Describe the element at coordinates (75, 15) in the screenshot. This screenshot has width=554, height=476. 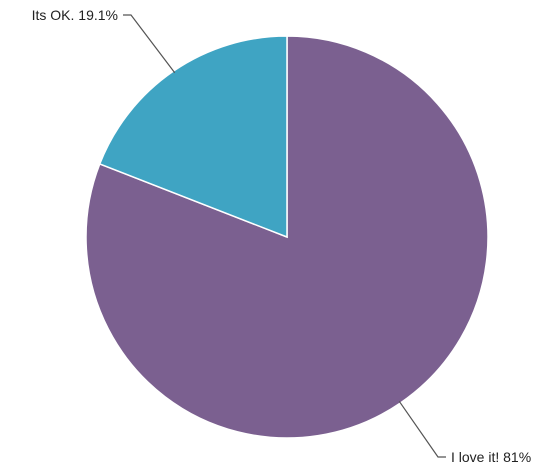
I see `slice-label: Its OK. 19.1%` at that location.